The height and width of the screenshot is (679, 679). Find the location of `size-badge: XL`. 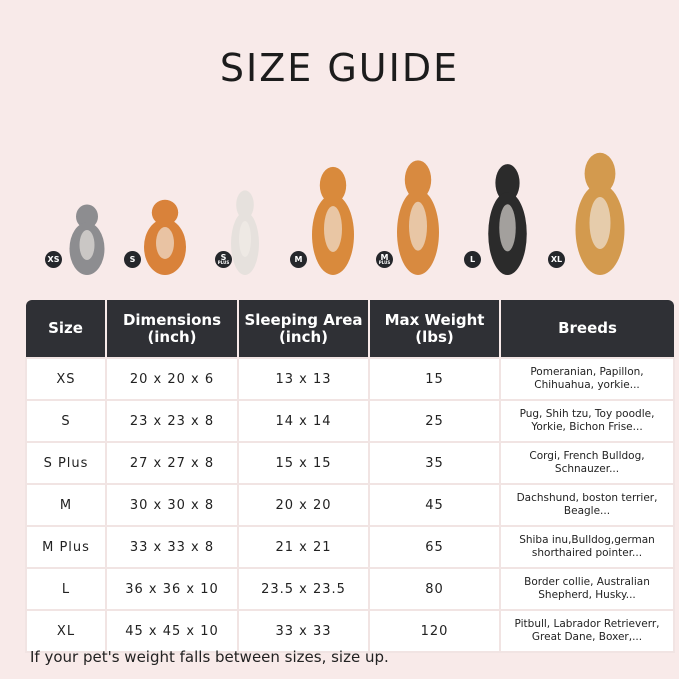

size-badge: XL is located at coordinates (556, 259).